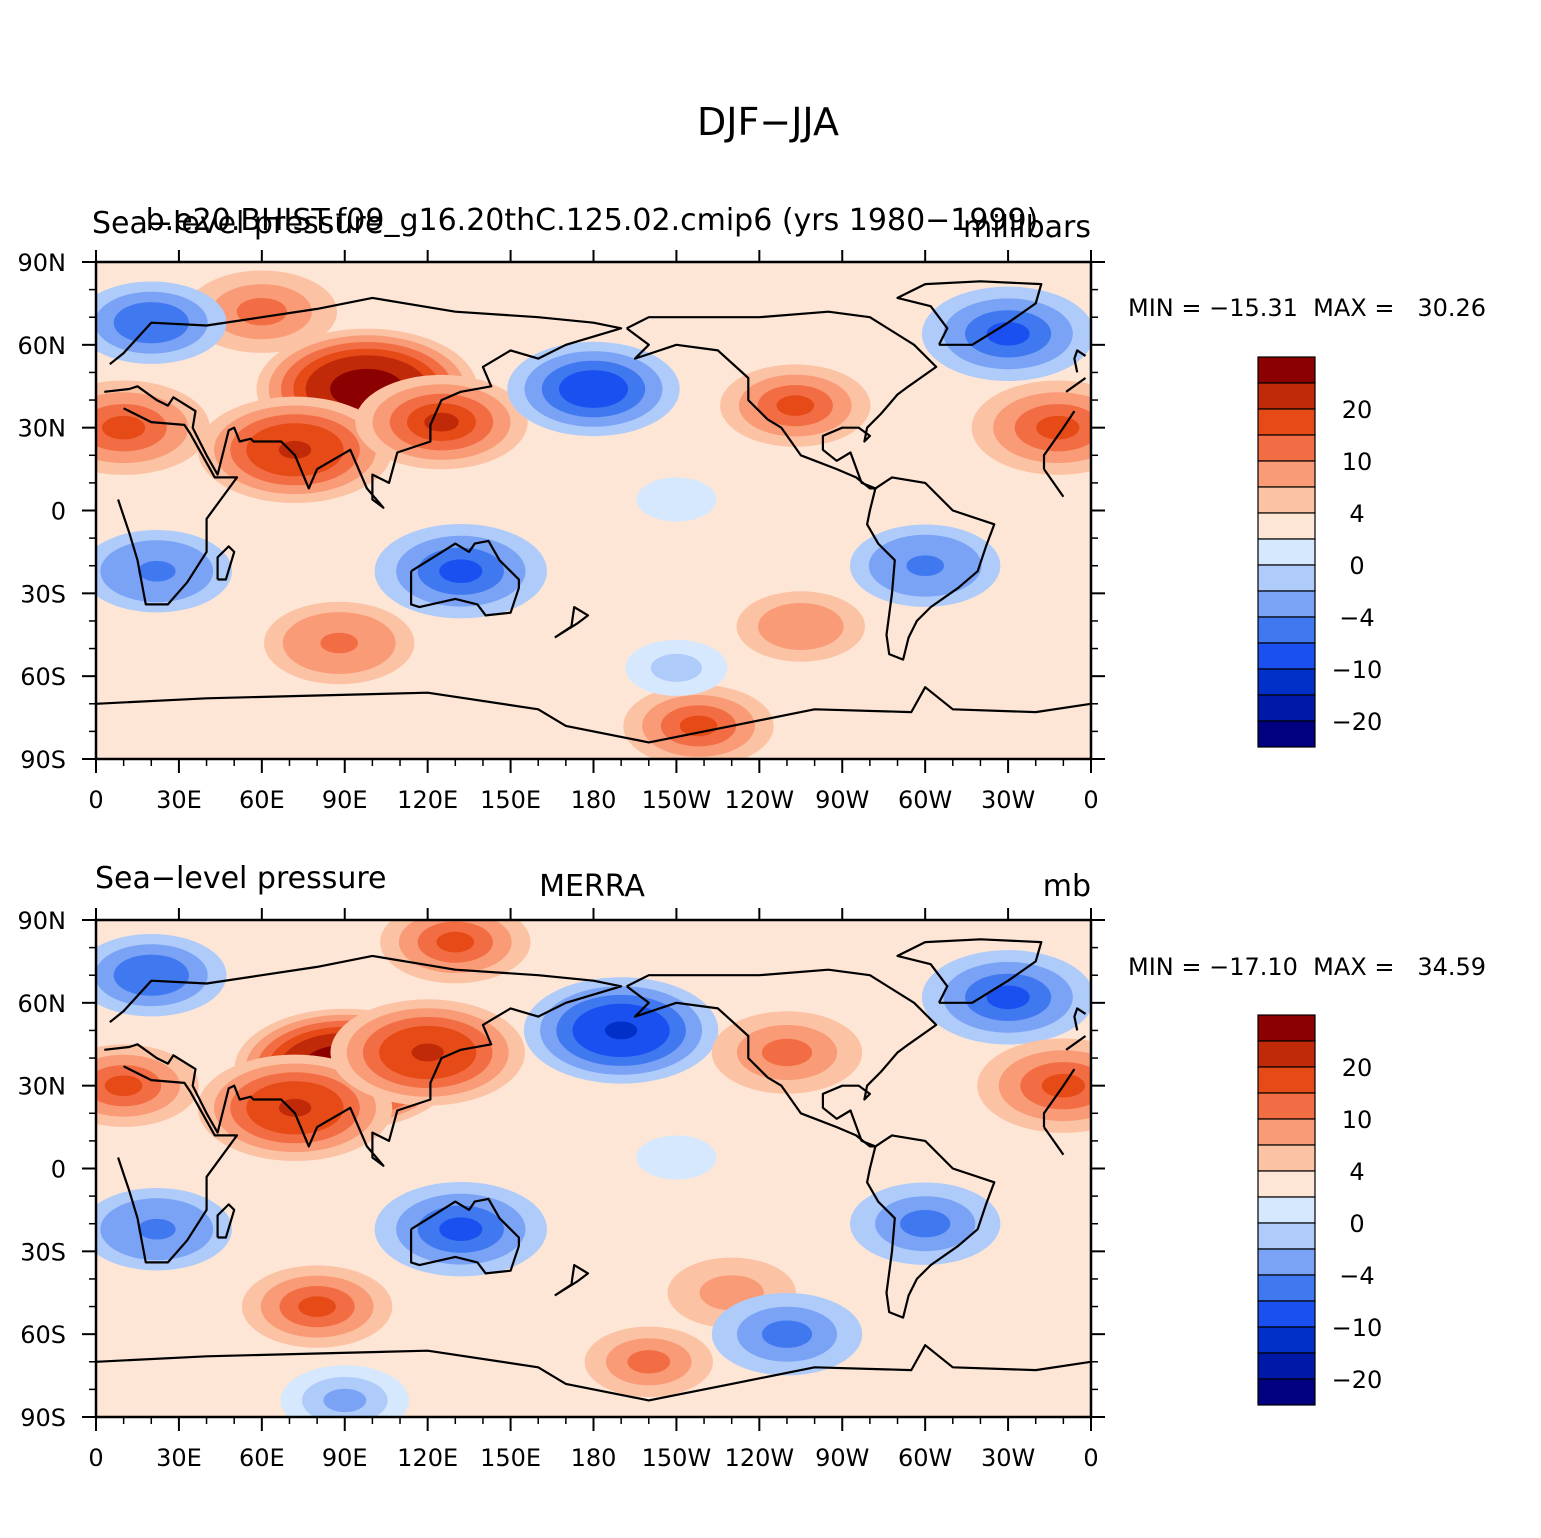 The width and height of the screenshot is (1541, 1538). Describe the element at coordinates (1357, 1068) in the screenshot. I see `colorbar-label: 20` at that location.